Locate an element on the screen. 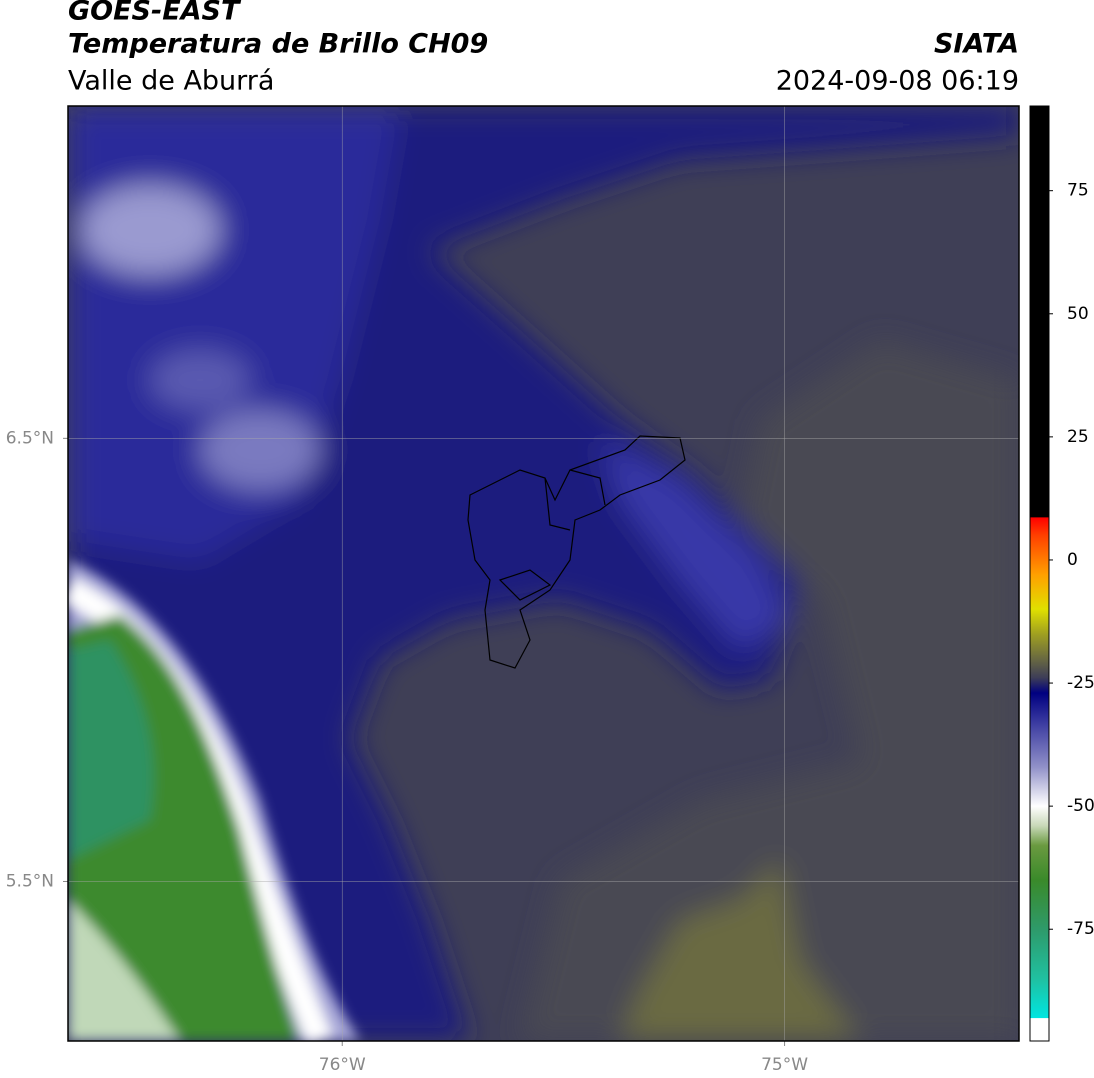  region: Valle de Aburrá is located at coordinates (171, 81).